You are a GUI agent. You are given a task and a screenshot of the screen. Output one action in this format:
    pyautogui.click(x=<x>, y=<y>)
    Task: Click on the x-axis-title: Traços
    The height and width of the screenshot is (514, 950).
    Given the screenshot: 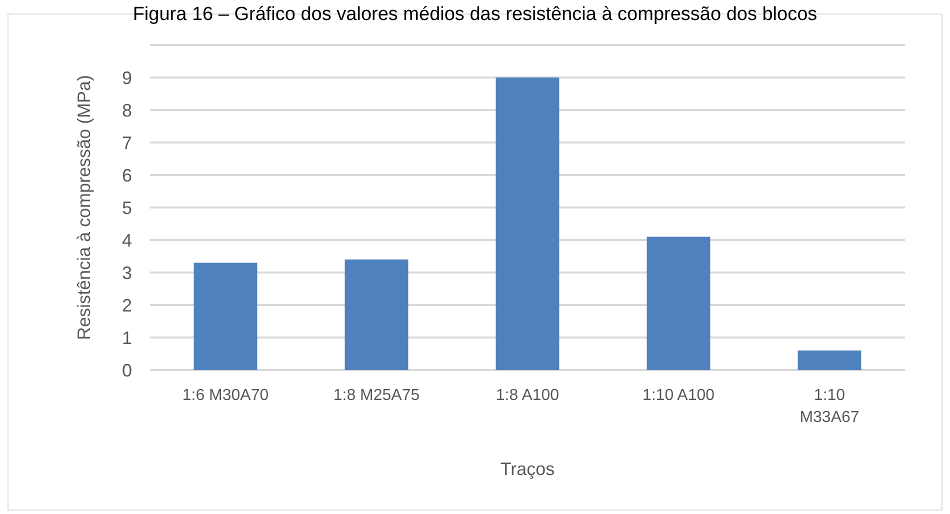 What is the action you would take?
    pyautogui.click(x=527, y=469)
    